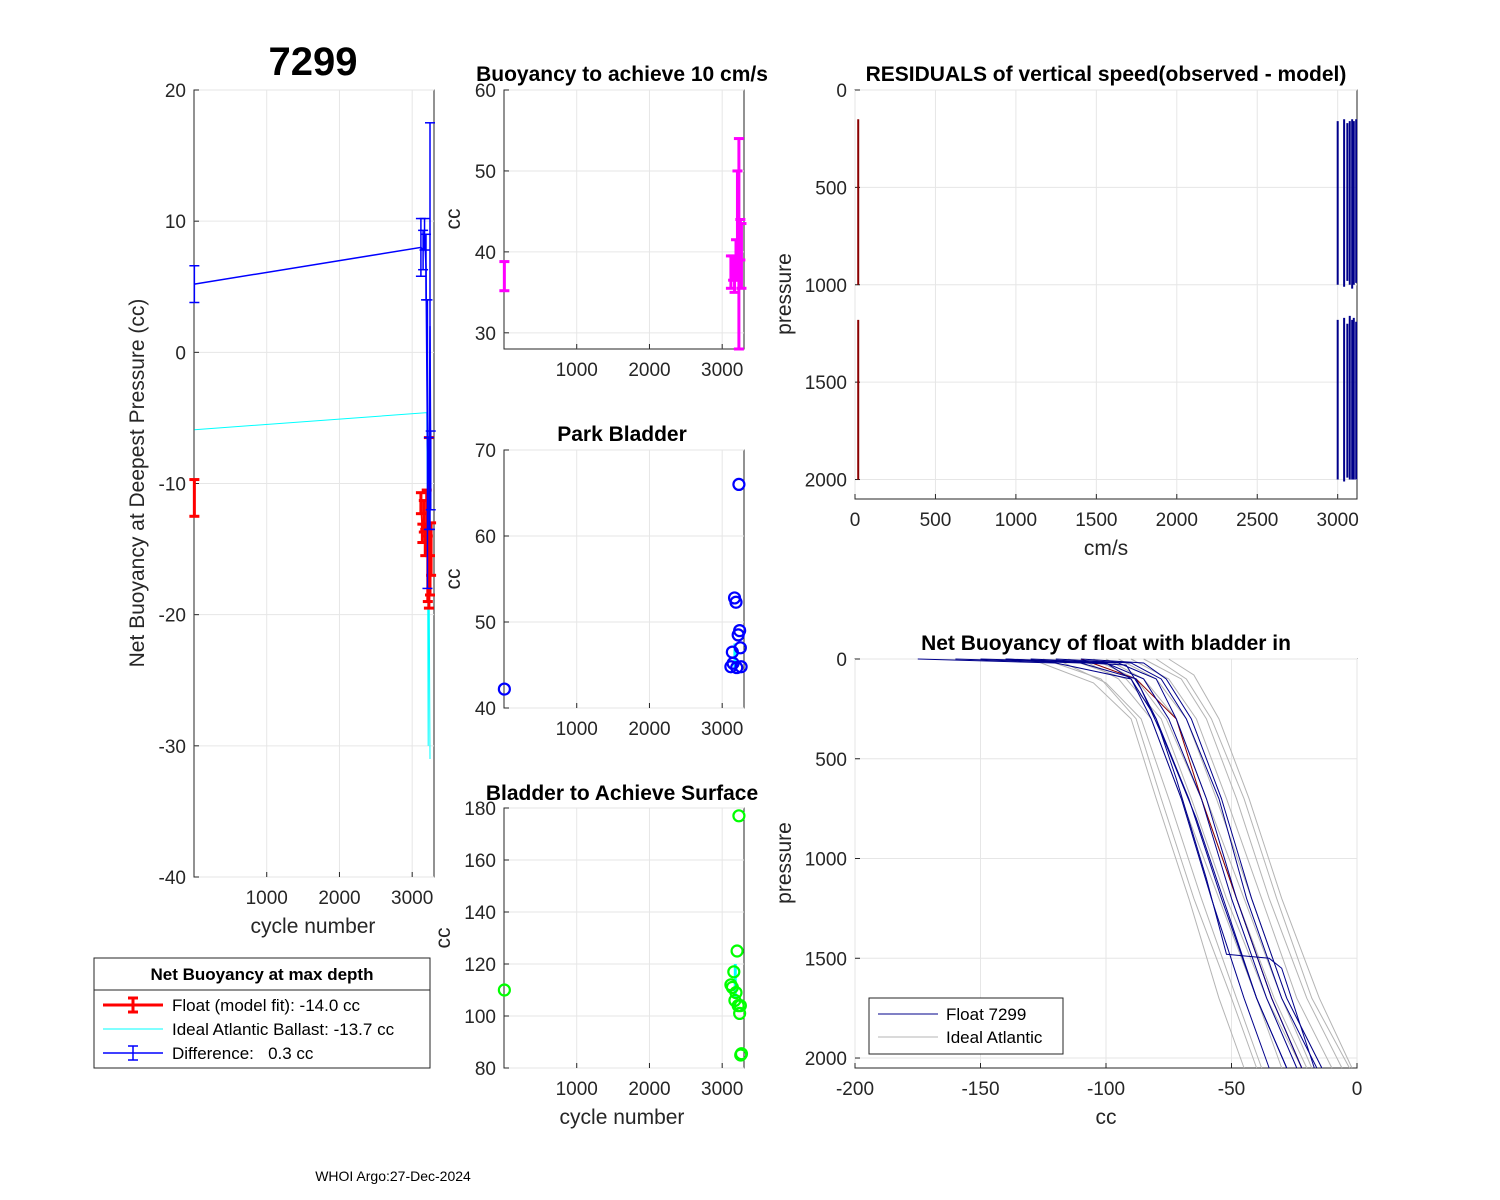 Image resolution: width=1500 pixels, height=1200 pixels. What do you see at coordinates (313, 440) in the screenshot?
I see `net-buoyancy-data` at bounding box center [313, 440].